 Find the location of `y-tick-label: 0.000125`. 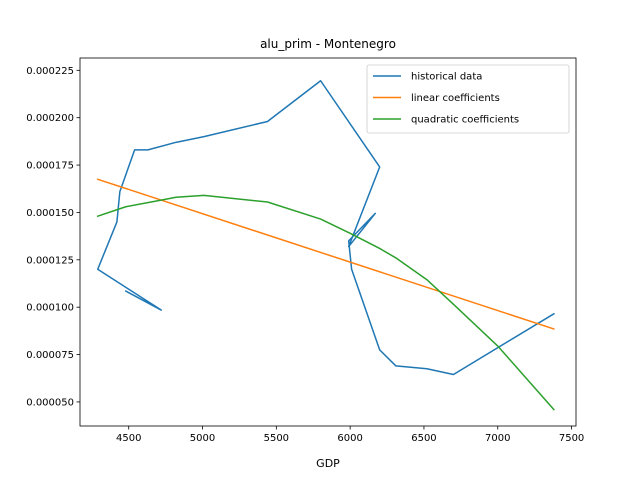

y-tick-label: 0.000125 is located at coordinates (50, 260).